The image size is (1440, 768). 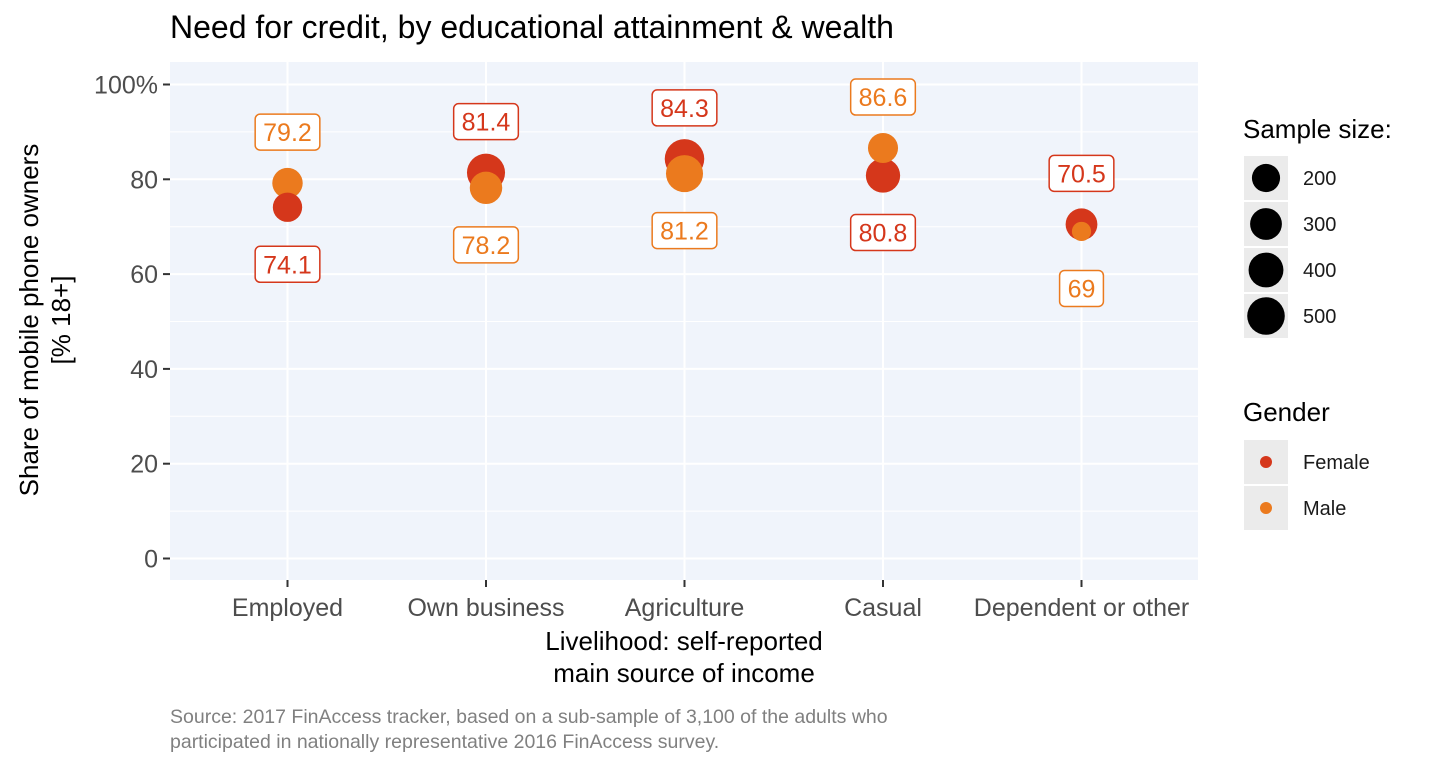 I want to click on data-label-text: 79.2, so click(x=287, y=133).